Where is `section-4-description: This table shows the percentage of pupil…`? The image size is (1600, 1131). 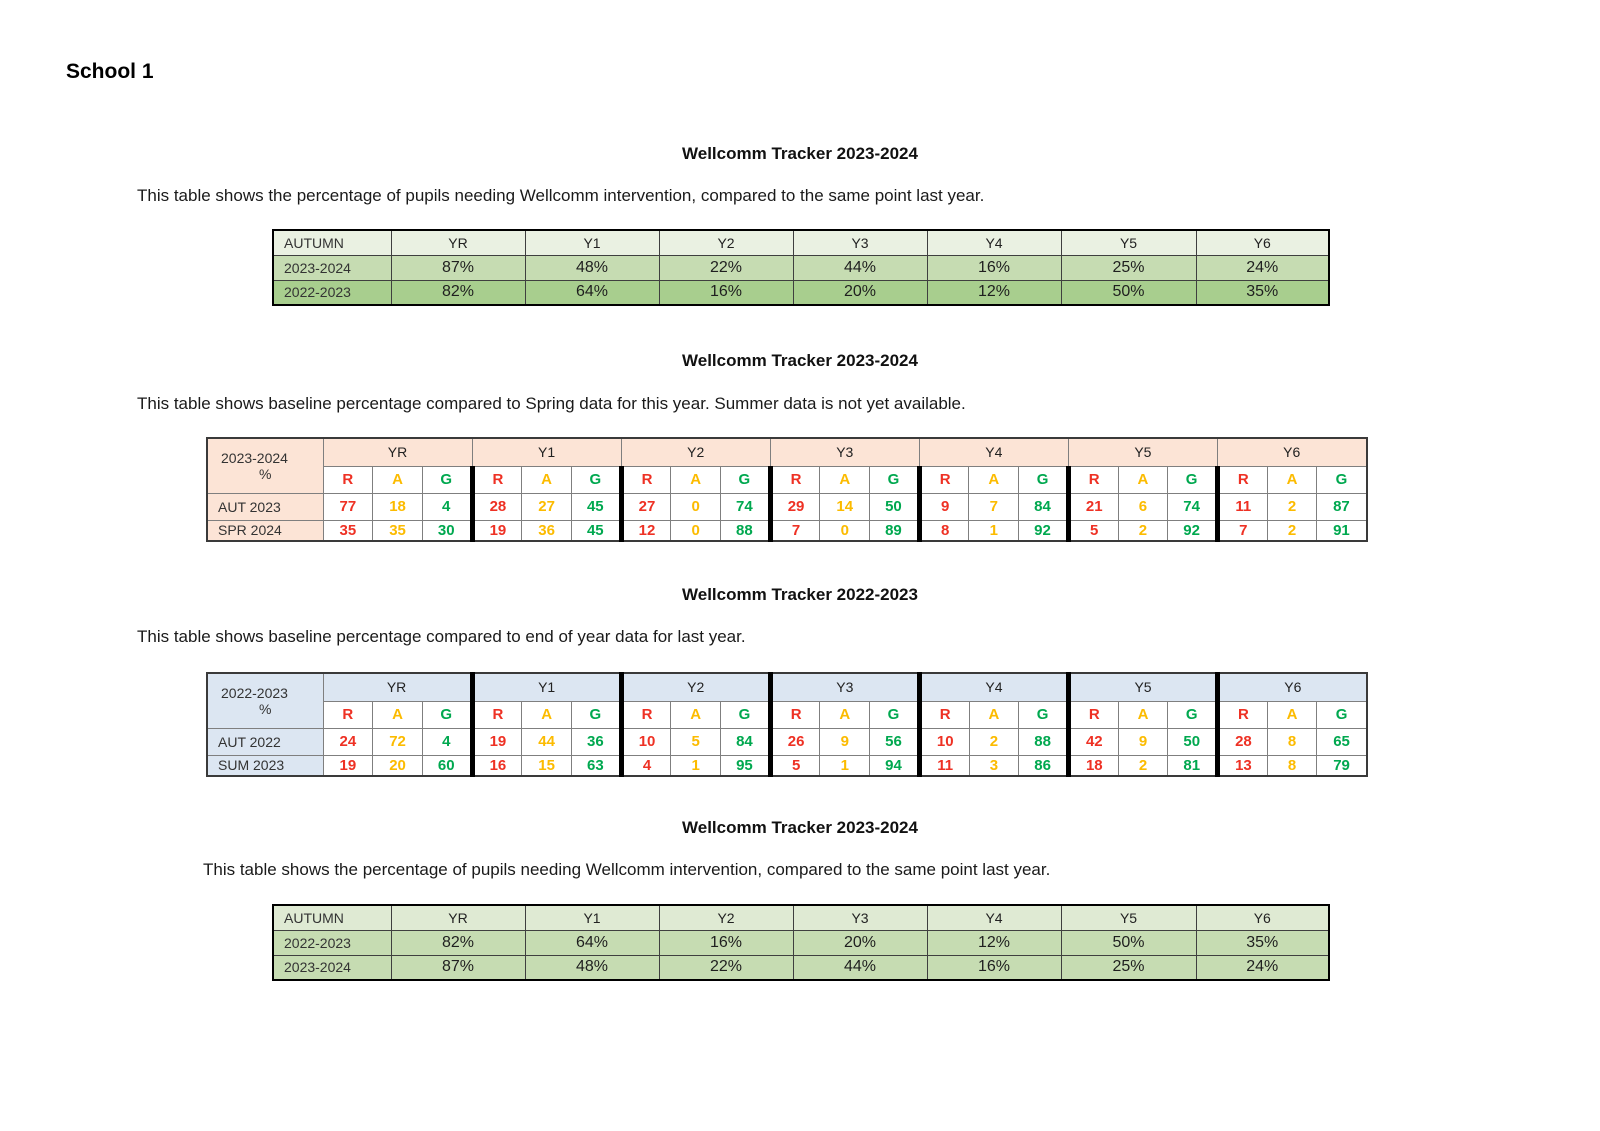
section-4-description: This table shows the percentage of pupil… is located at coordinates (627, 869).